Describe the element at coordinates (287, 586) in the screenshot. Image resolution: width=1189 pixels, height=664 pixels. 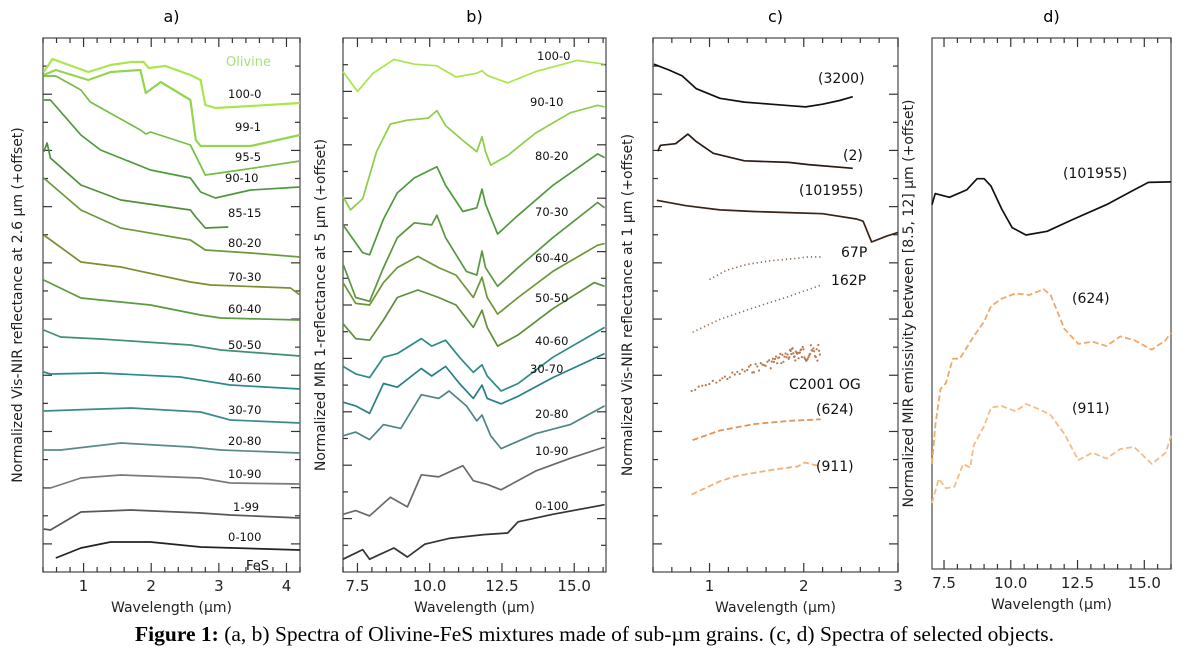
I see `x-tick-label: 4` at that location.